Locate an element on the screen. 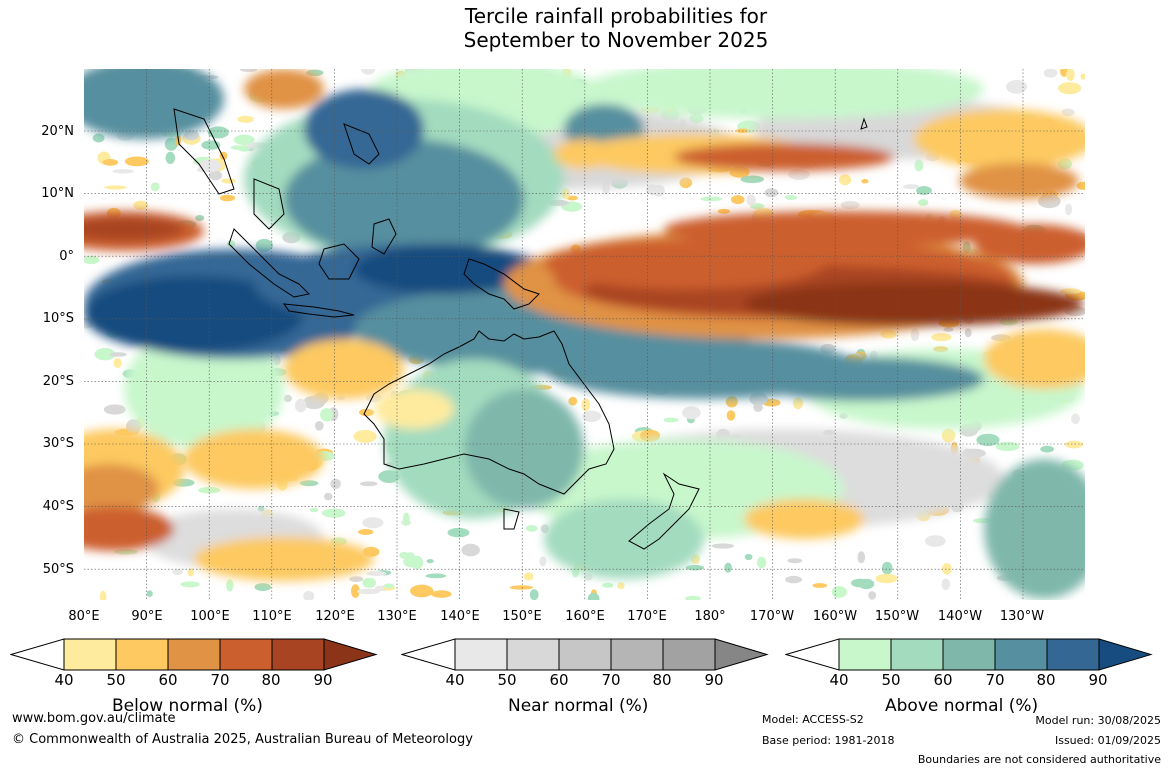 The width and height of the screenshot is (1173, 770). issued-date: Issued: 01/09/2025 is located at coordinates (1107, 740).